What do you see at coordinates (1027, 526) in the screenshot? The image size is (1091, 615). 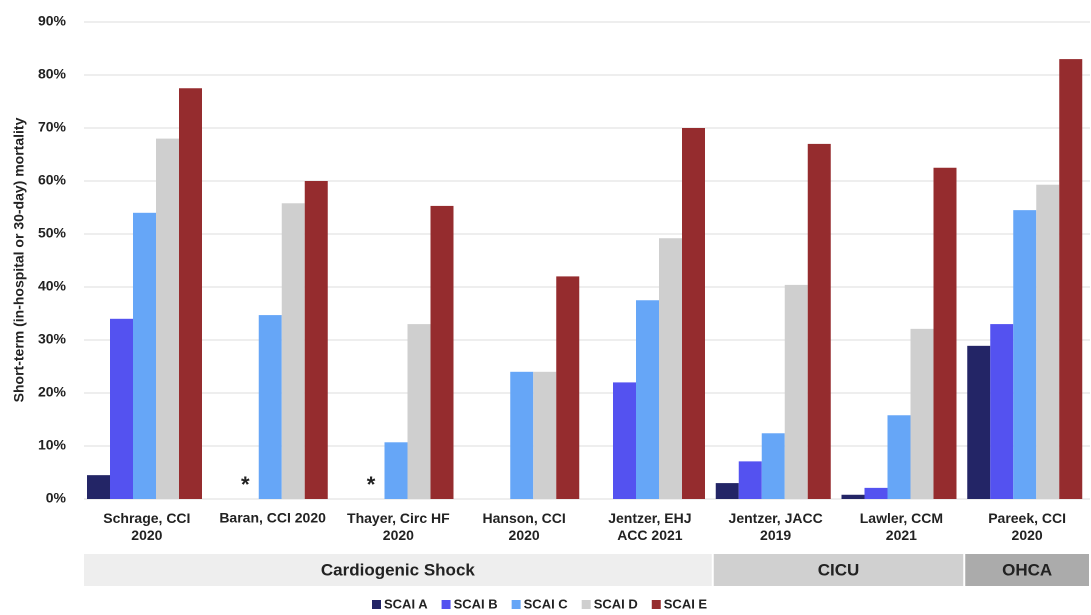 I see `x-tick-label: Pareek, CCI 2020` at bounding box center [1027, 526].